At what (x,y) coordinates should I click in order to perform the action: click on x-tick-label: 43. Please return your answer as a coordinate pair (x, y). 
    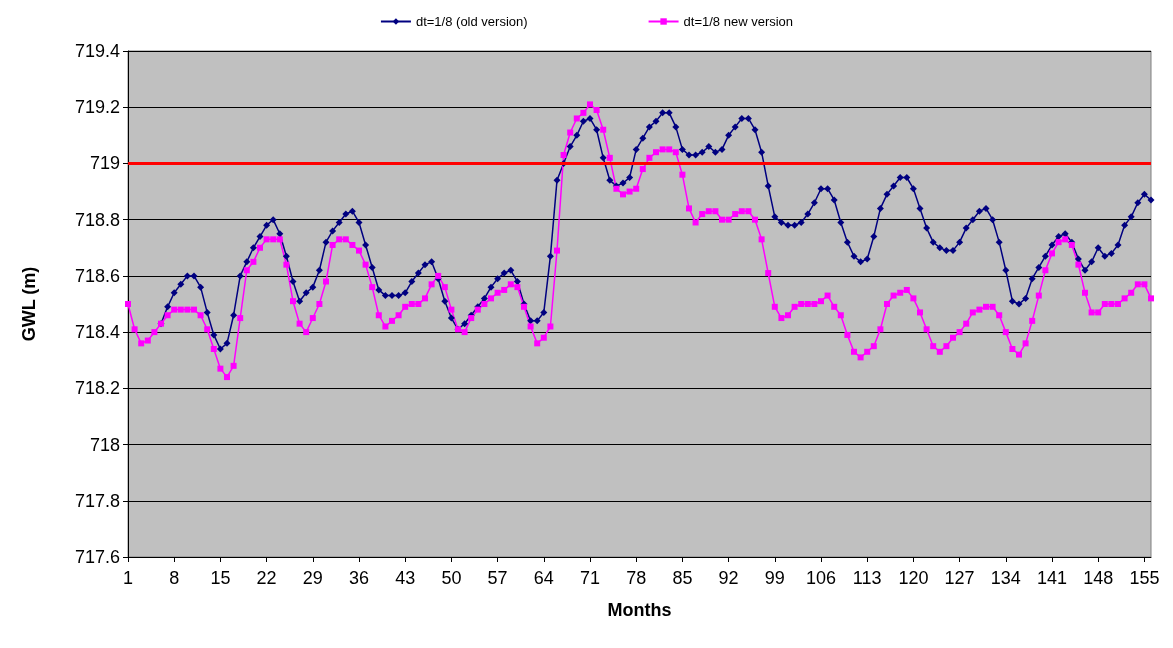
    Looking at the image, I should click on (405, 578).